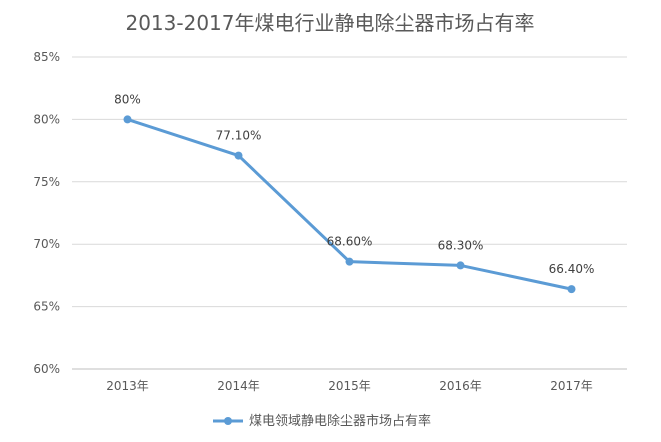 This screenshot has width=661, height=442. Describe the element at coordinates (571, 386) in the screenshot. I see `x-tick-label: 2017年` at that location.